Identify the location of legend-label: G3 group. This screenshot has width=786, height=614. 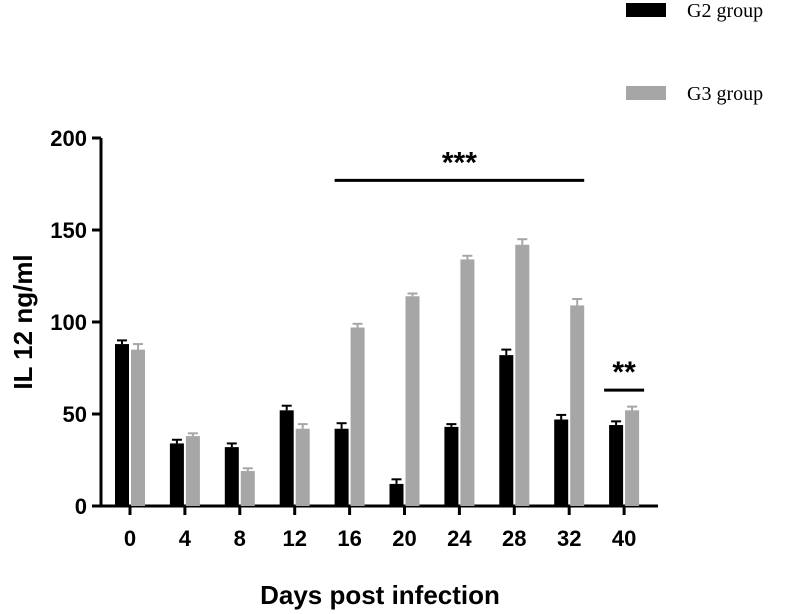
(725, 94).